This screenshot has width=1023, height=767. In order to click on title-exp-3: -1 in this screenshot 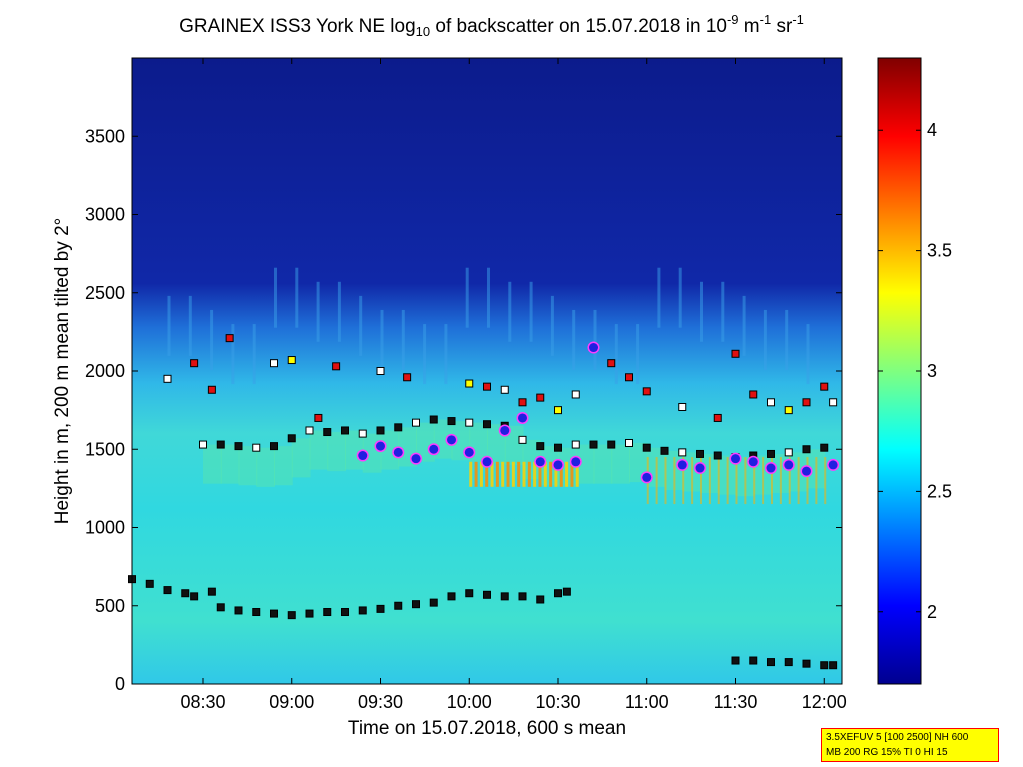, I will do `click(798, 19)`.